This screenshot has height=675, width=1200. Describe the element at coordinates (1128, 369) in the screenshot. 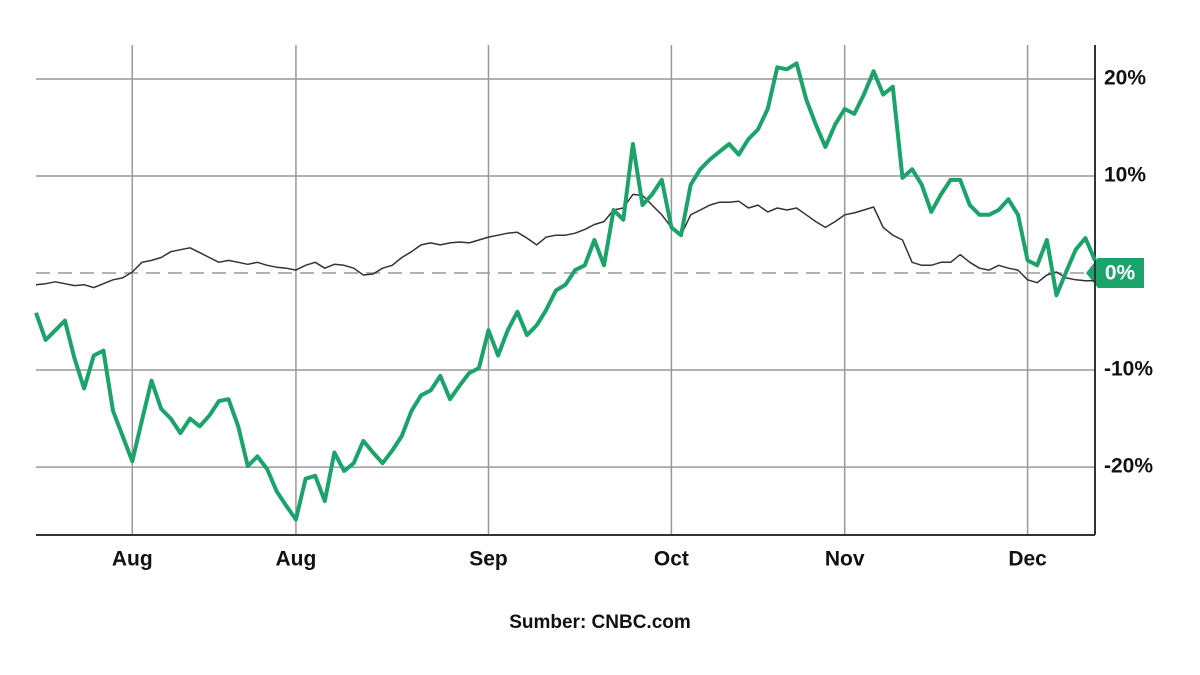

I see `y-tick-label: -10%` at that location.